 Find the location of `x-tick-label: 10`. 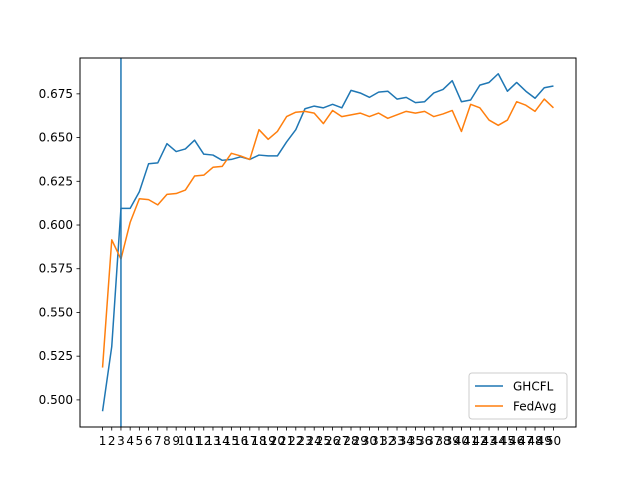

x-tick-label: 10 is located at coordinates (185, 441).